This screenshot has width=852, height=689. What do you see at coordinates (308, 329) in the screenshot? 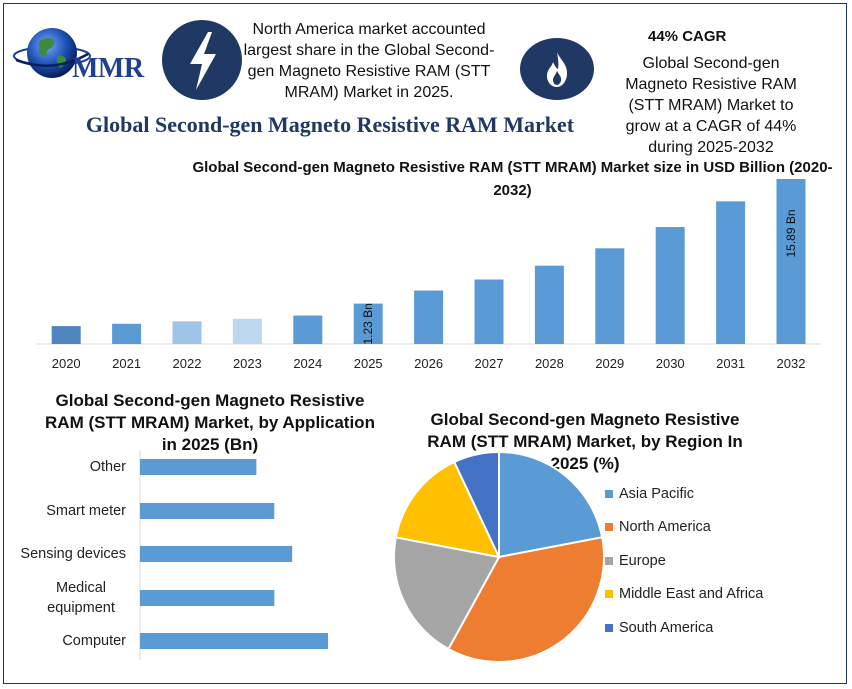
I see `bar-2024` at bounding box center [308, 329].